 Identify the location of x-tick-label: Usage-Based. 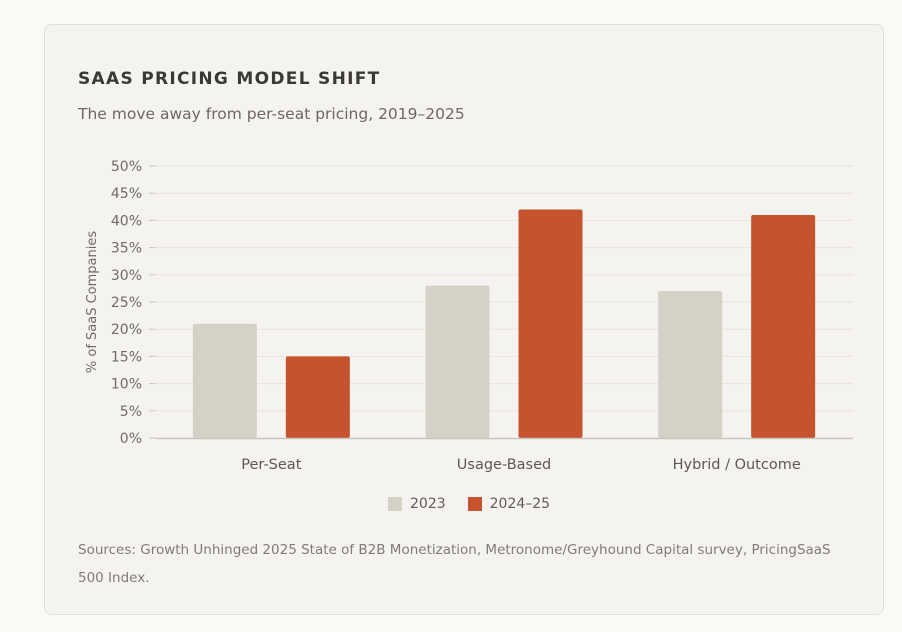
(504, 465).